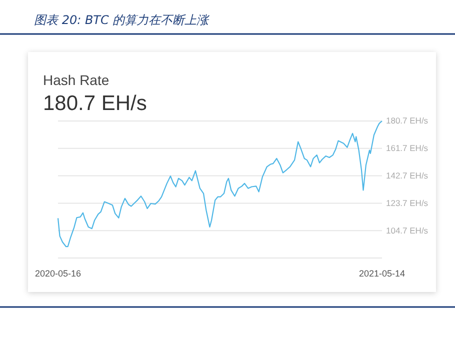 The image size is (455, 337). Describe the element at coordinates (407, 230) in the screenshot. I see `y-tick-label: 104.7 EH/s` at that location.